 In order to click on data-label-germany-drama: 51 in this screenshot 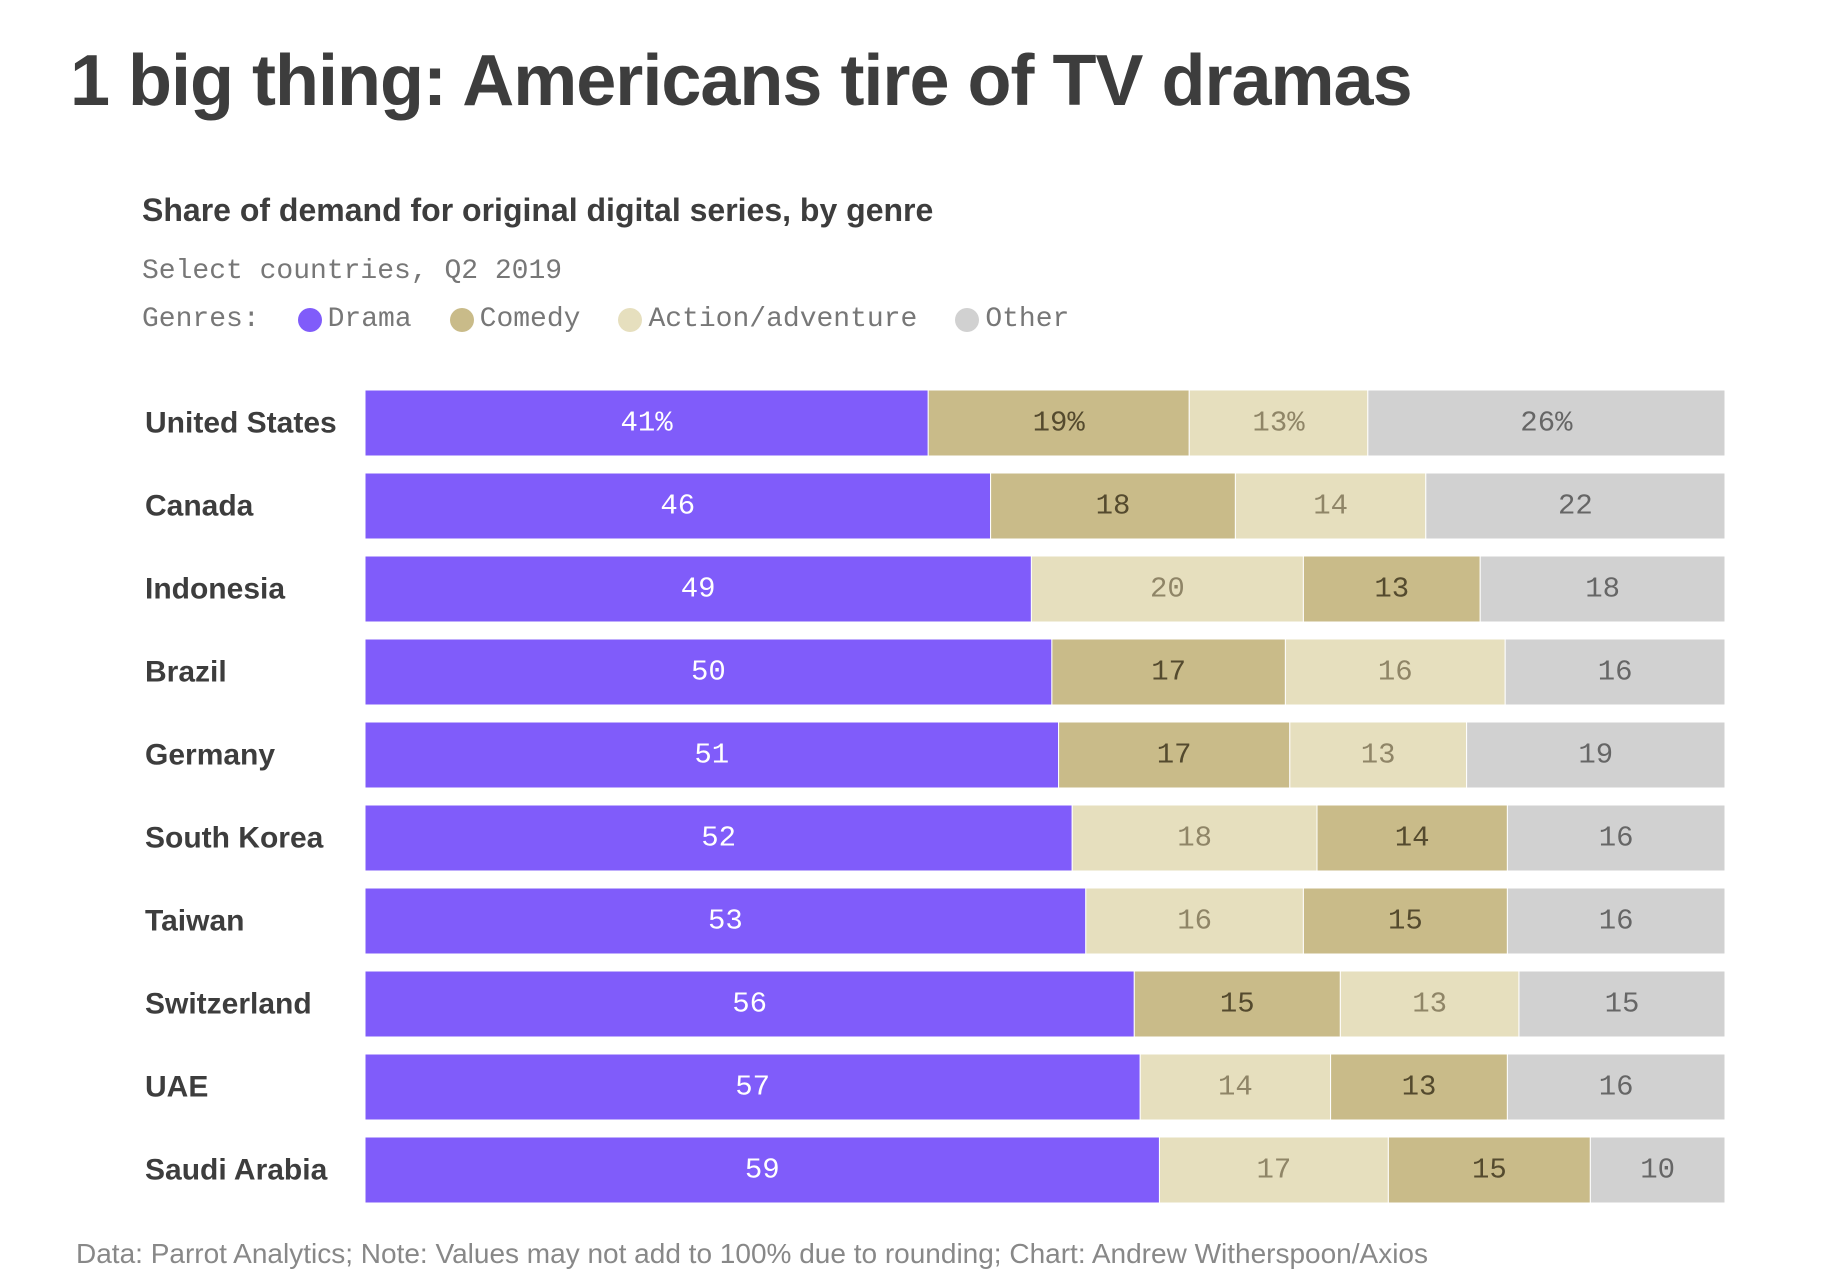, I will do `click(711, 755)`.